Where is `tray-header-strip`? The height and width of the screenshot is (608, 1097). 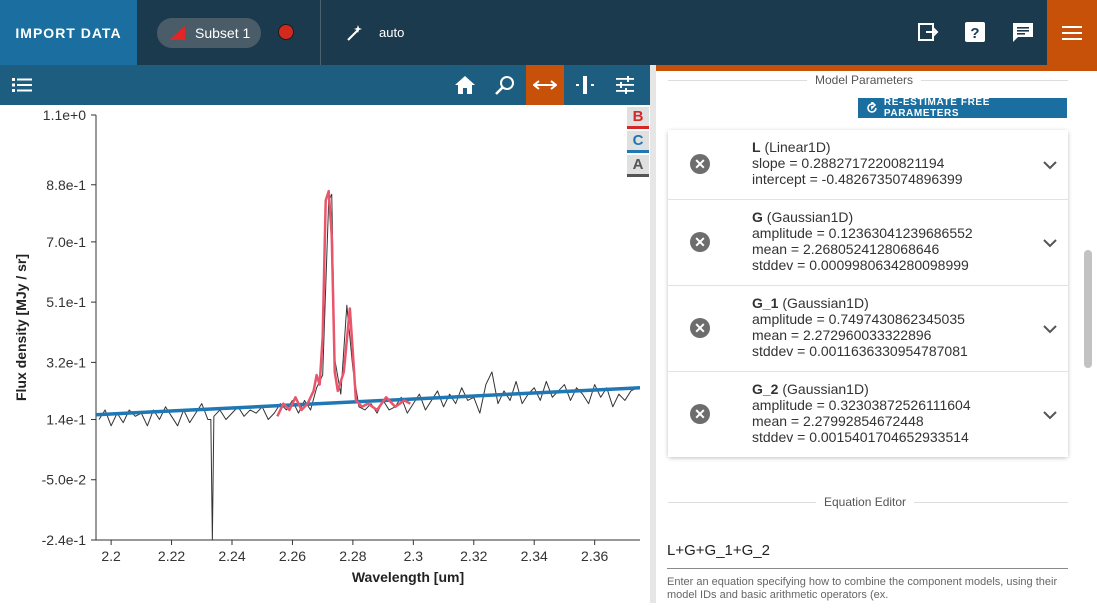
tray-header-strip is located at coordinates (876, 68).